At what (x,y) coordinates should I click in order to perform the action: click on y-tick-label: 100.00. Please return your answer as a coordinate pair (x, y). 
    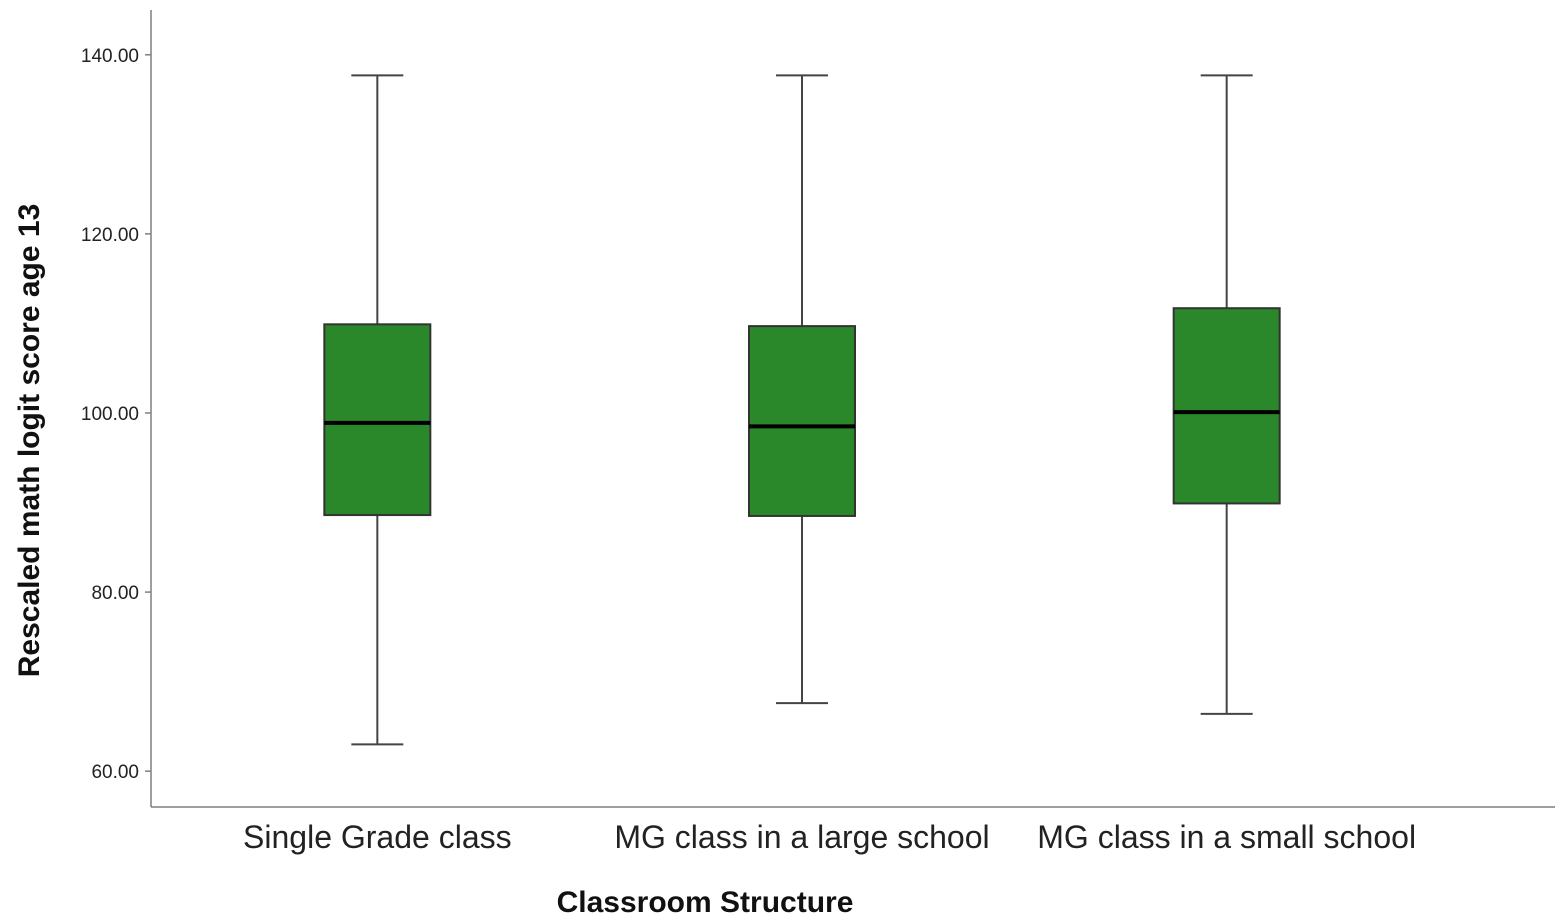
    Looking at the image, I should click on (110, 414).